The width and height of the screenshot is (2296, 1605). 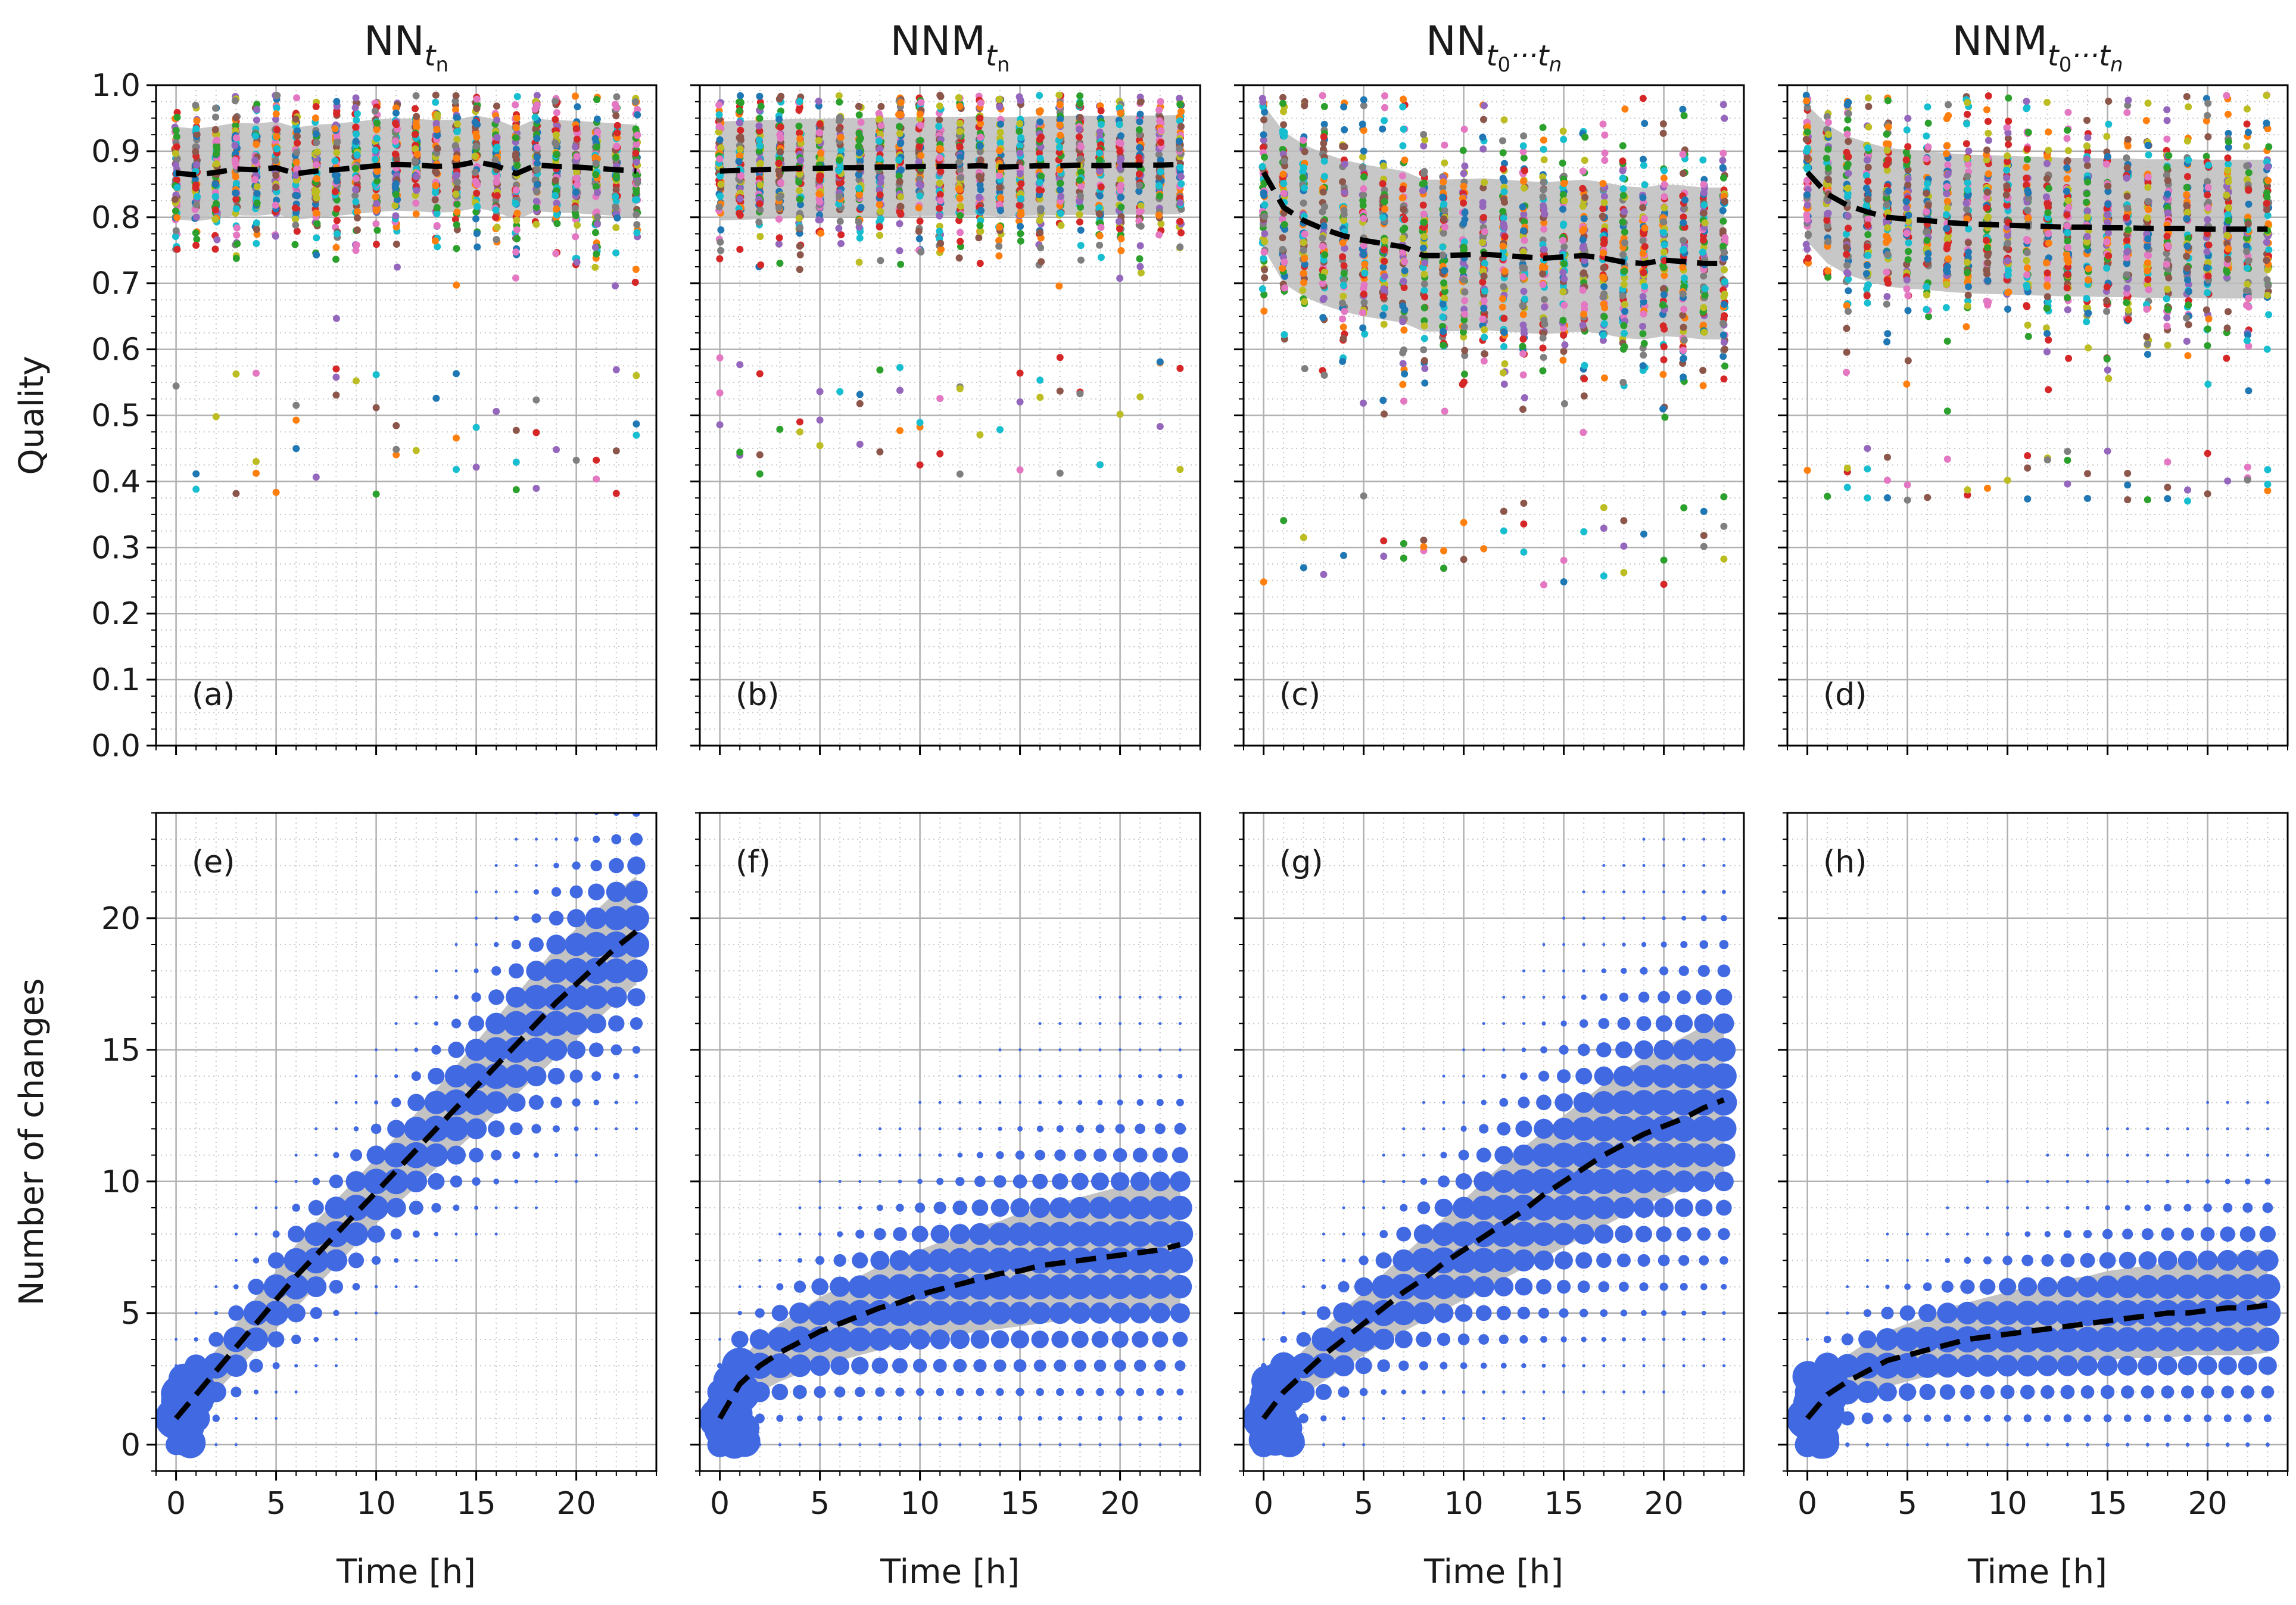 What do you see at coordinates (374, 416) in the screenshot?
I see `ticks: 0.00.10.20.30.40.50.60.70.80.91.0` at bounding box center [374, 416].